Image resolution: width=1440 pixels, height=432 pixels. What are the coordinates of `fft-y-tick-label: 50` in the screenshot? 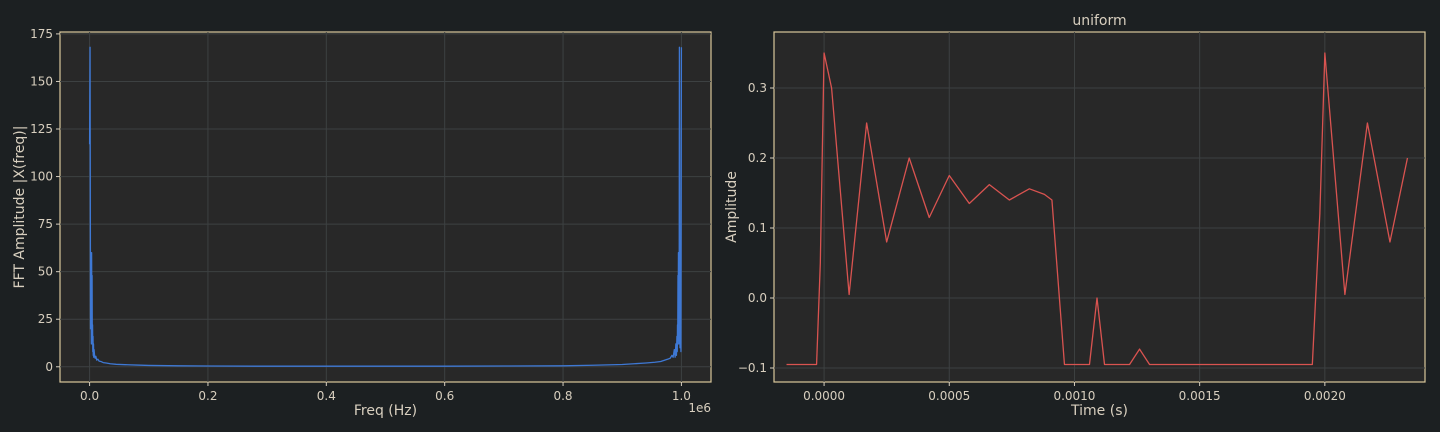 It's located at (45, 272).